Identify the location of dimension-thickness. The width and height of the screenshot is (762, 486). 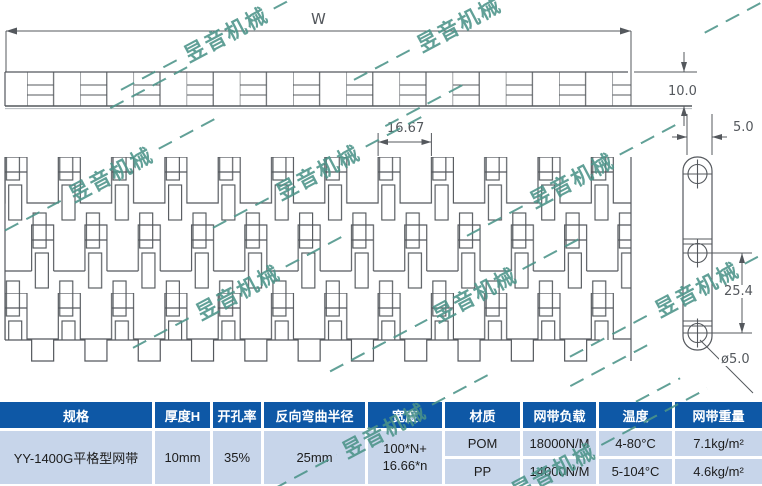
(665, 89).